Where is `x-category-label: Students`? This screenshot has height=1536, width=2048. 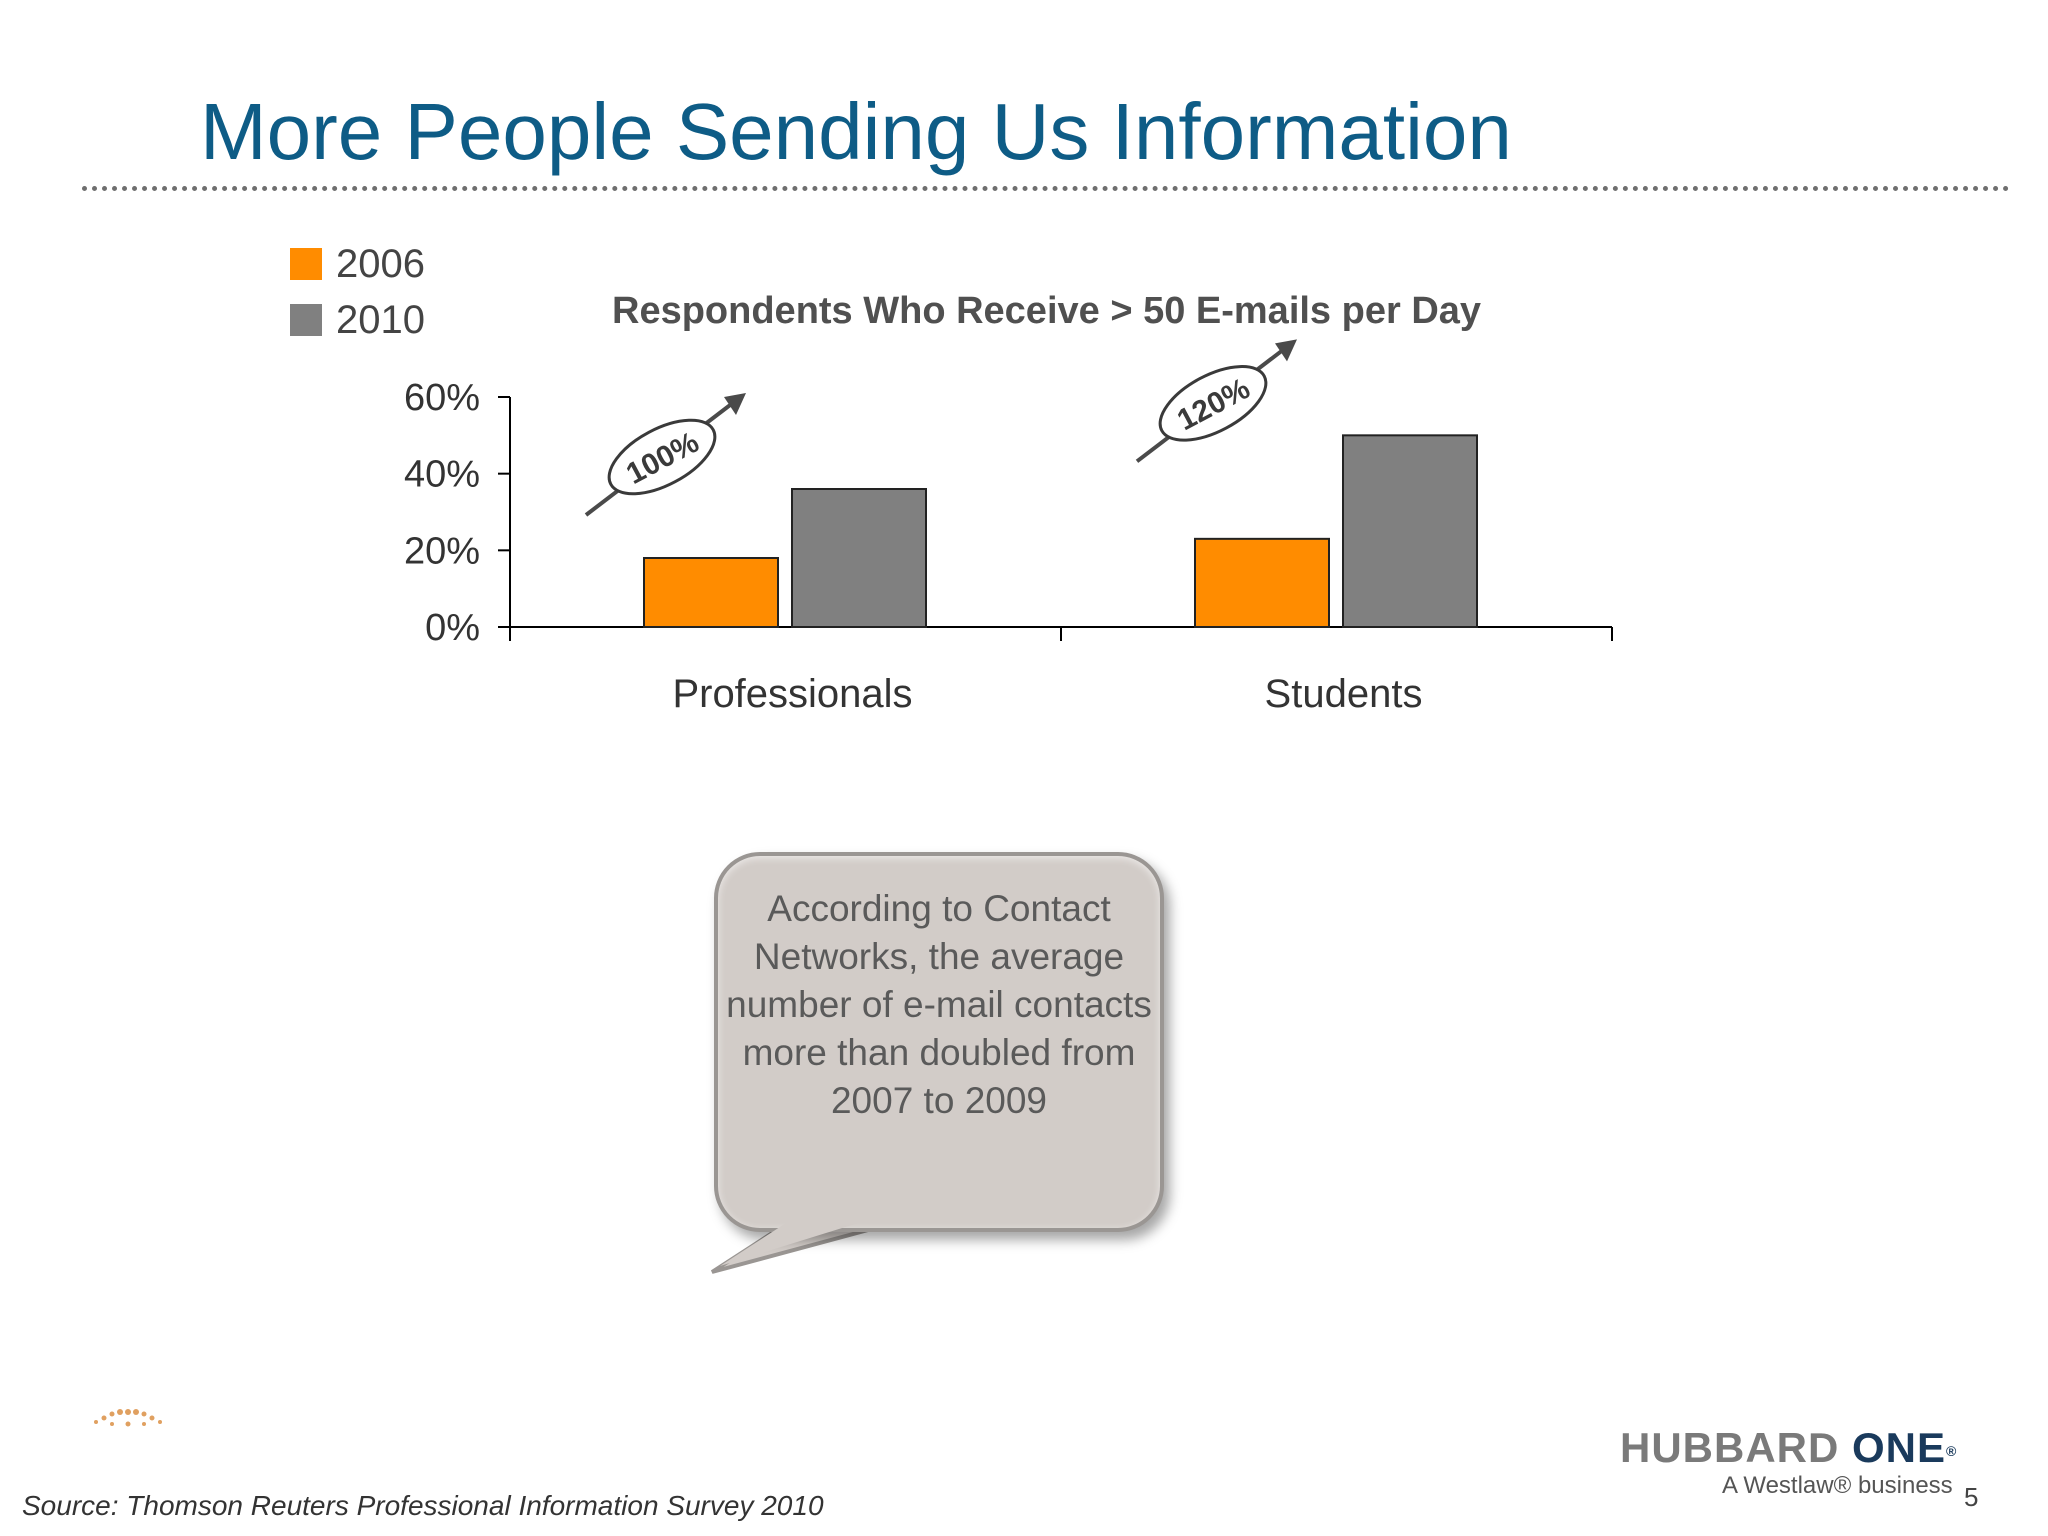 x-category-label: Students is located at coordinates (1344, 694).